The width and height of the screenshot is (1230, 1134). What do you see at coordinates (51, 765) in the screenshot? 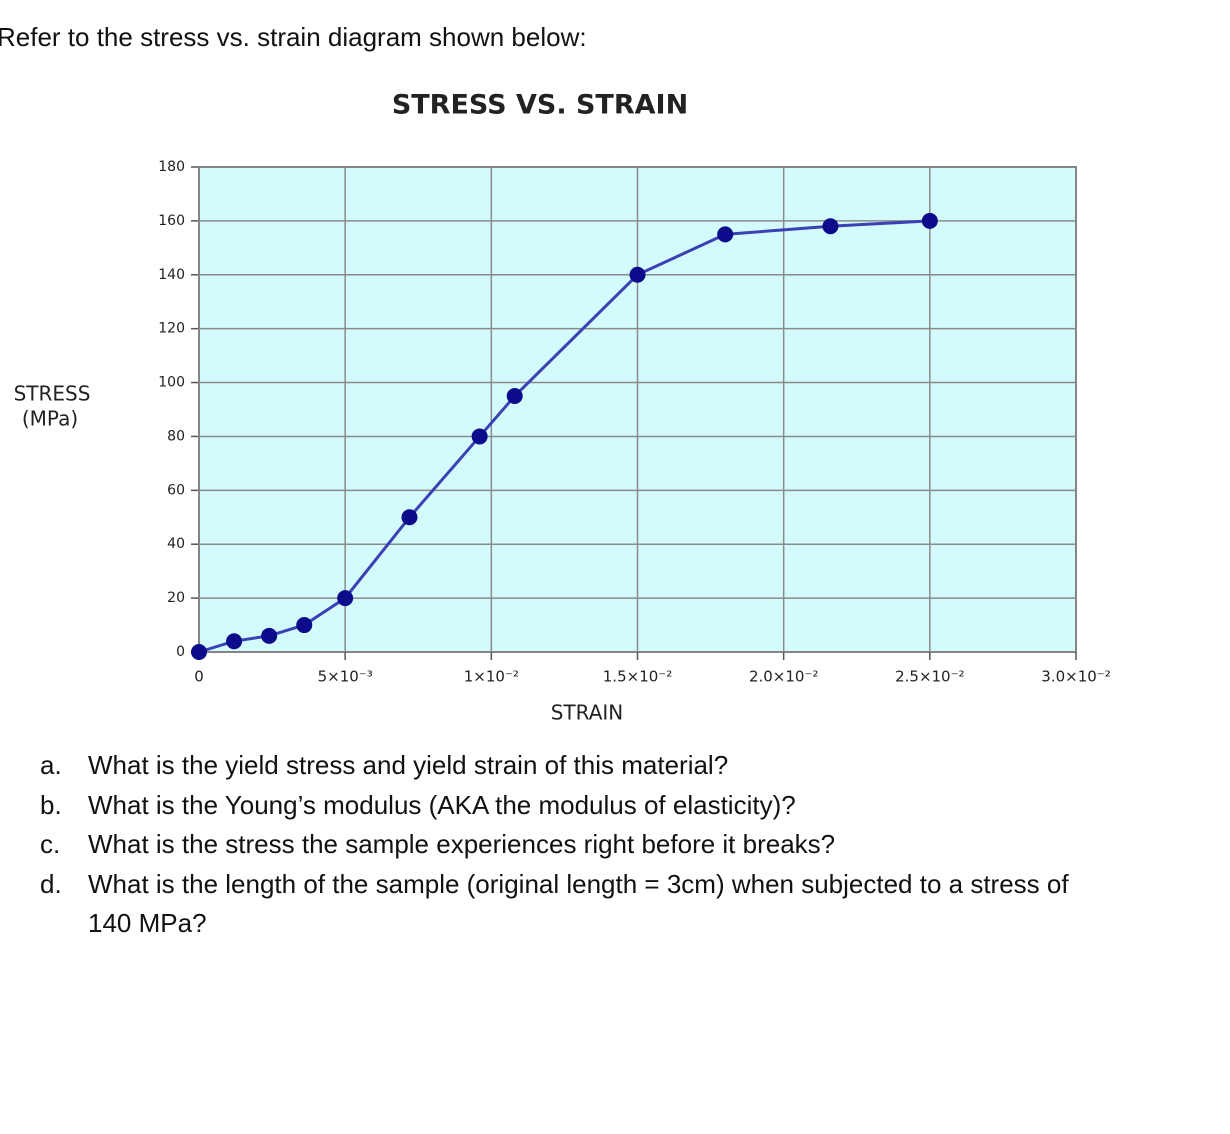
I see `question-marker: a.` at bounding box center [51, 765].